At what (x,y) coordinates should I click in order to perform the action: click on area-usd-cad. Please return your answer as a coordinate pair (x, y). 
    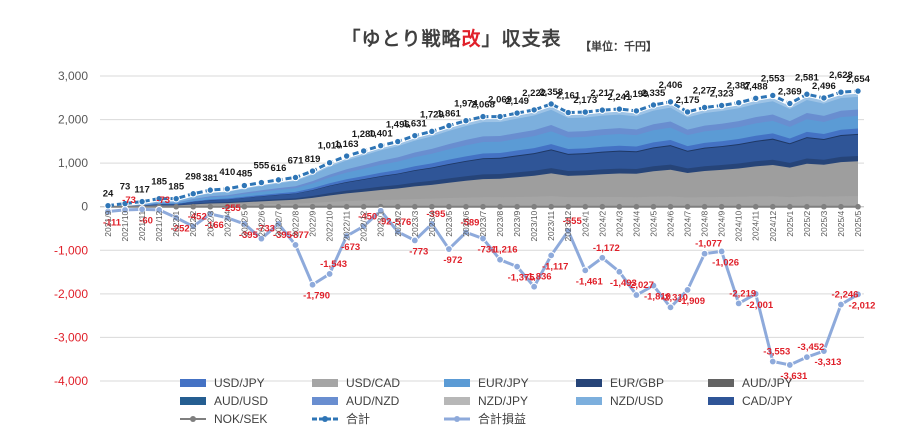
    Looking at the image, I should click on (483, 184).